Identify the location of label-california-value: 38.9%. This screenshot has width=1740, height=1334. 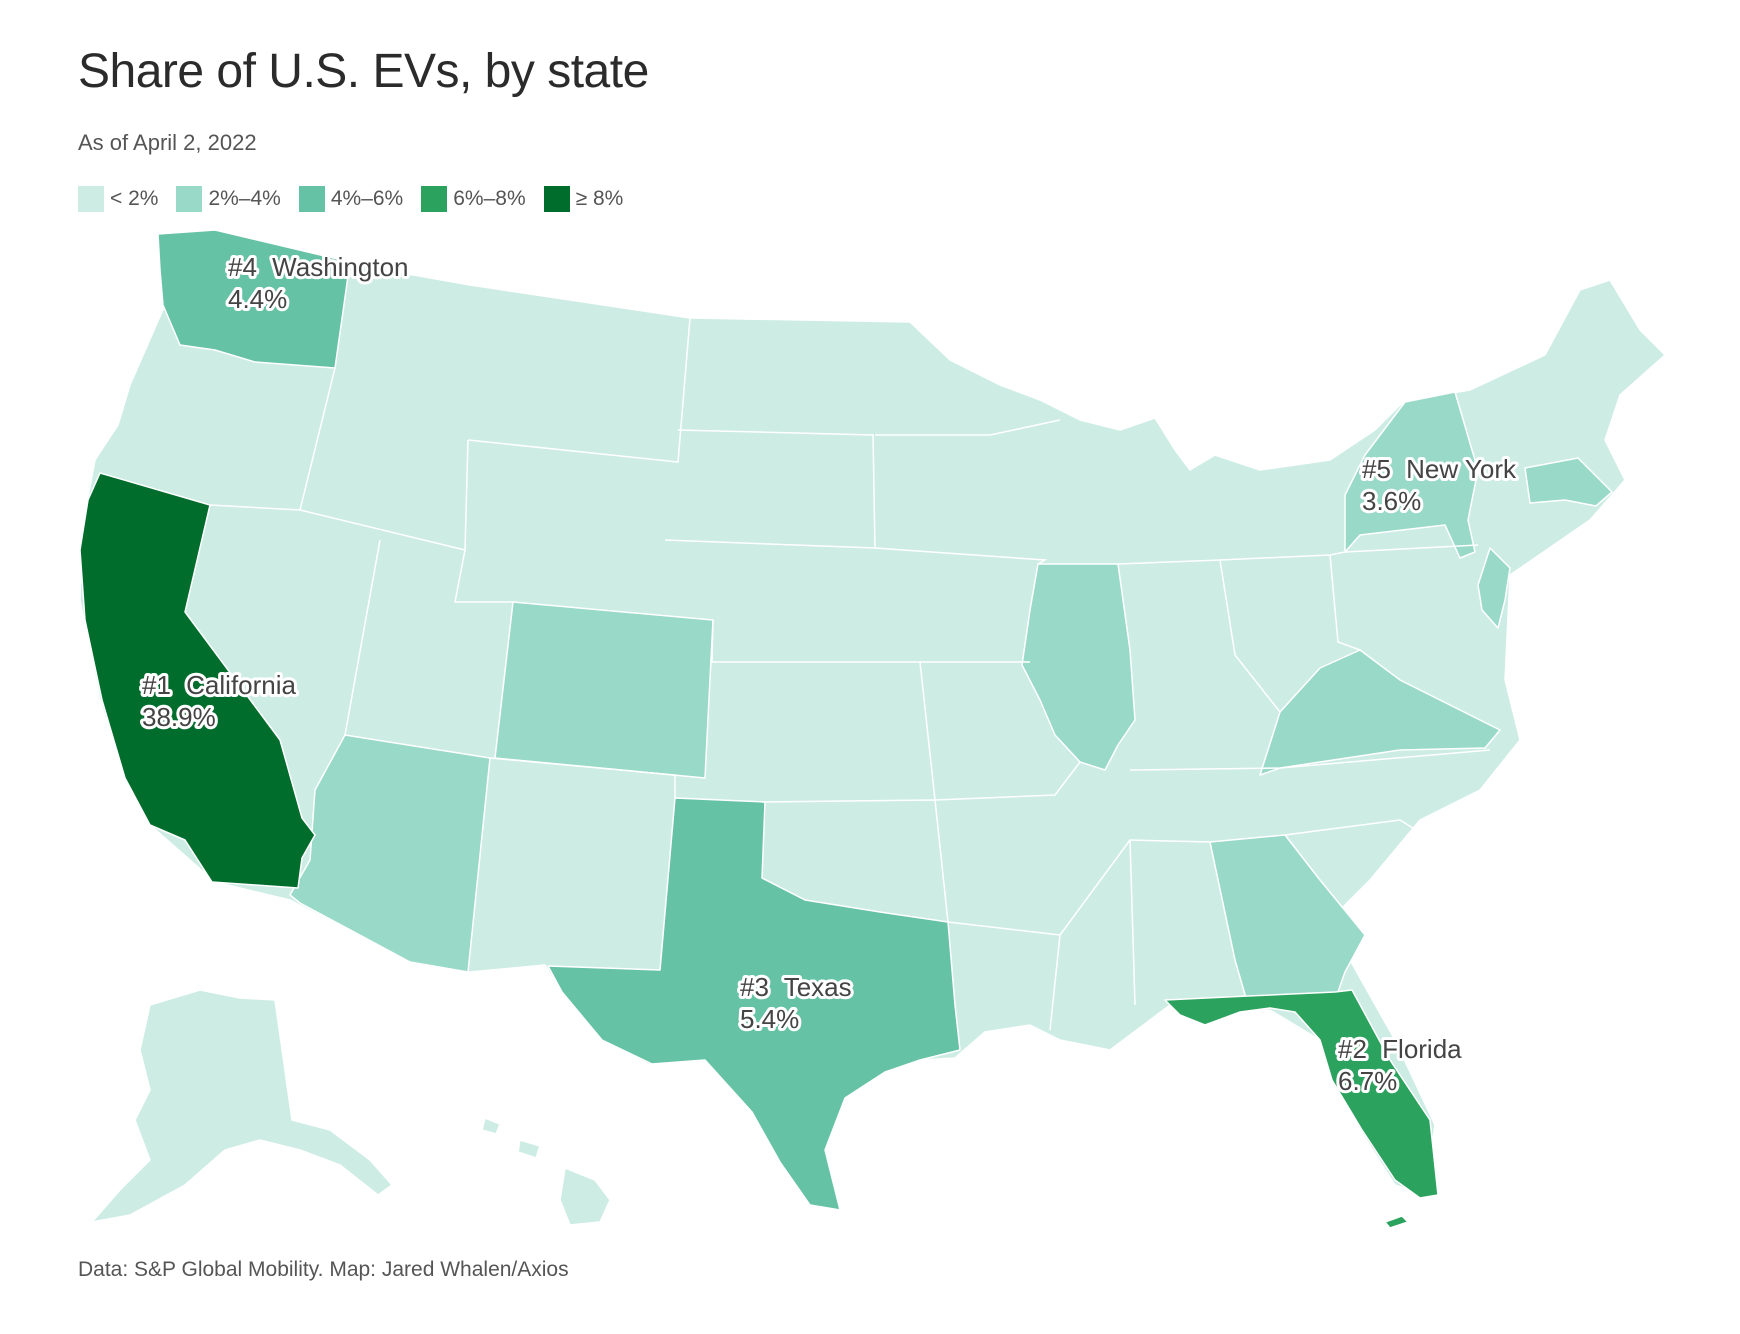
(179, 717).